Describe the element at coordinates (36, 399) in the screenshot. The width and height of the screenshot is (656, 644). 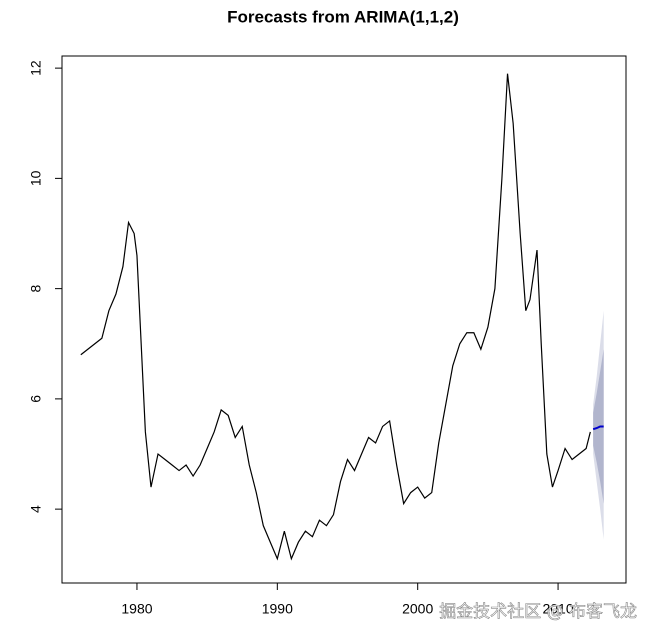
I see `y-tick-label: 6` at that location.